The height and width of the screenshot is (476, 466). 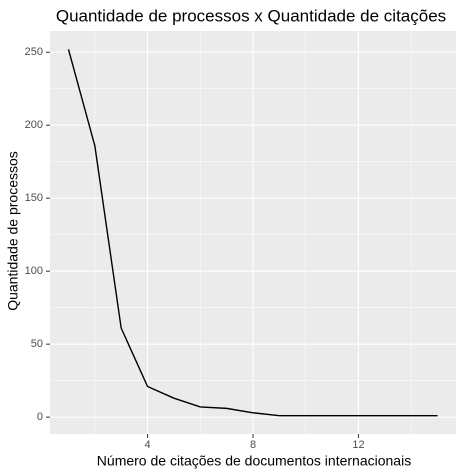 I want to click on x-tick-label: 8, so click(x=253, y=445).